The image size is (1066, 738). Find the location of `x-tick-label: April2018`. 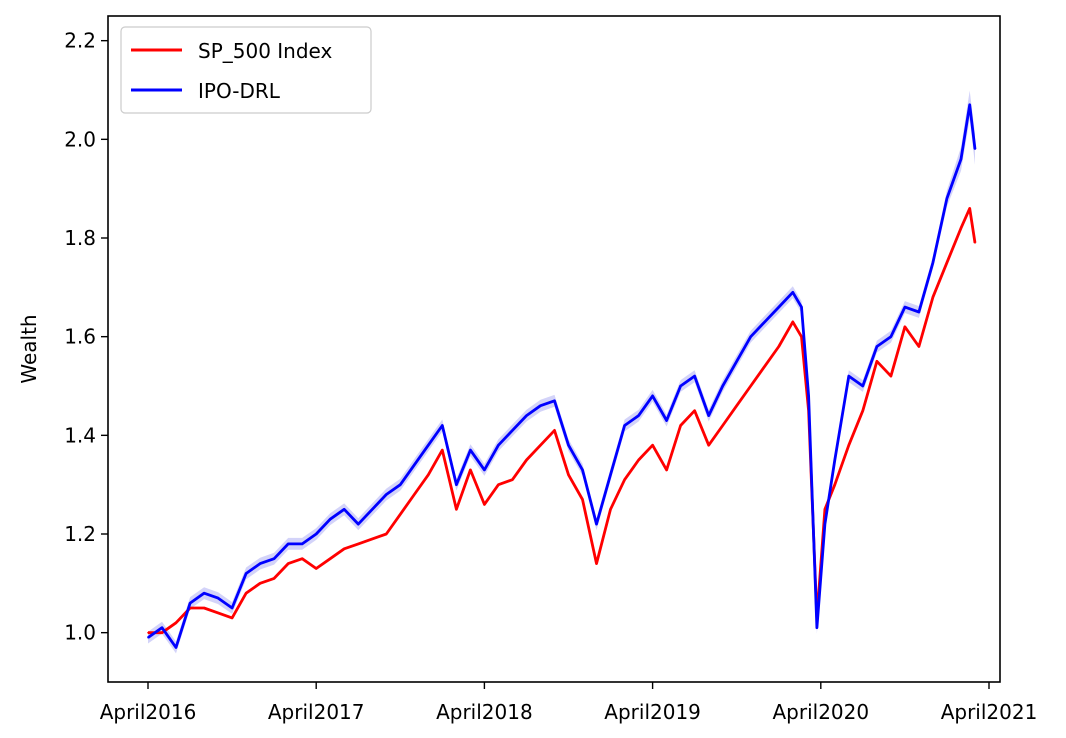

x-tick-label: April2018 is located at coordinates (484, 712).